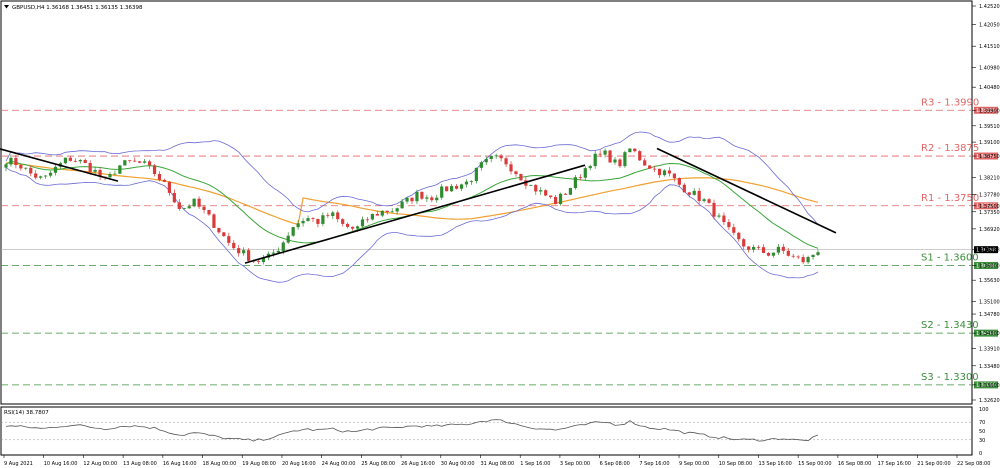 This screenshot has width=1000, height=468. Describe the element at coordinates (694, 464) in the screenshot. I see `x-tick-label: 9 Sep 00:00` at that location.